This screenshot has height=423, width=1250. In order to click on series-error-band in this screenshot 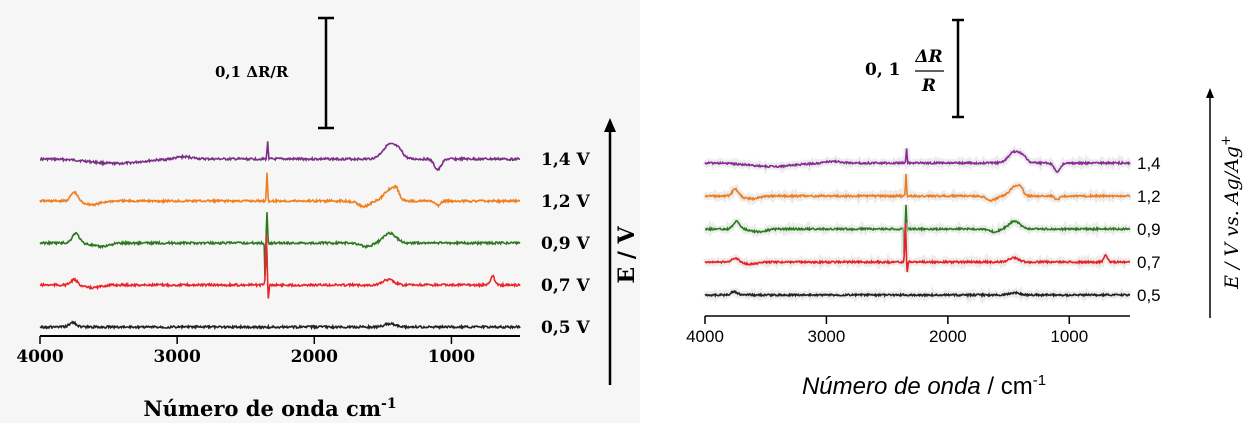, I will do `click(917, 160)`.